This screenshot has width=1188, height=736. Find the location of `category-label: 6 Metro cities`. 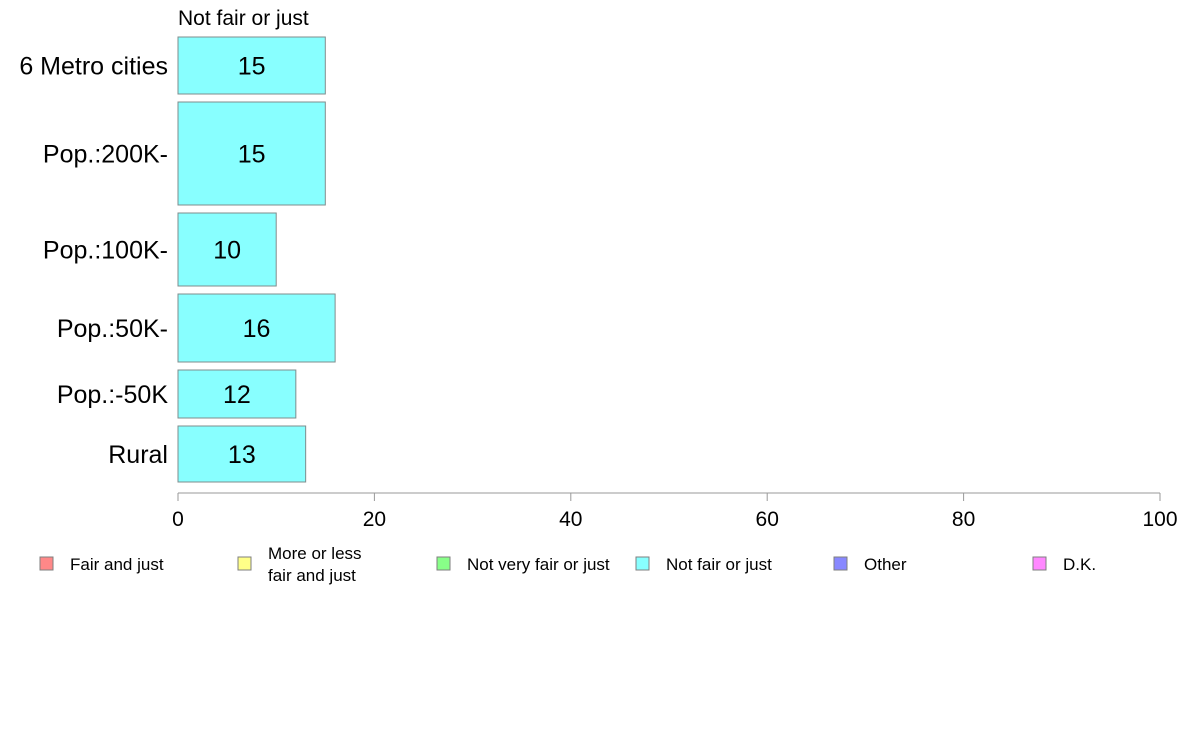

category-label: 6 Metro cities is located at coordinates (93, 67).